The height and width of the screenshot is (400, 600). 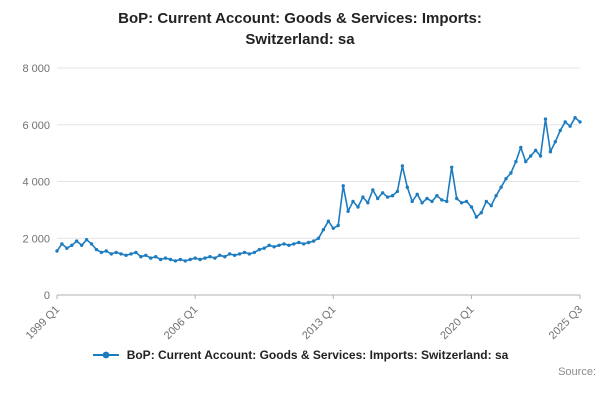 What do you see at coordinates (36, 183) in the screenshot?
I see `y-axis-tick-label: 4 000` at bounding box center [36, 183].